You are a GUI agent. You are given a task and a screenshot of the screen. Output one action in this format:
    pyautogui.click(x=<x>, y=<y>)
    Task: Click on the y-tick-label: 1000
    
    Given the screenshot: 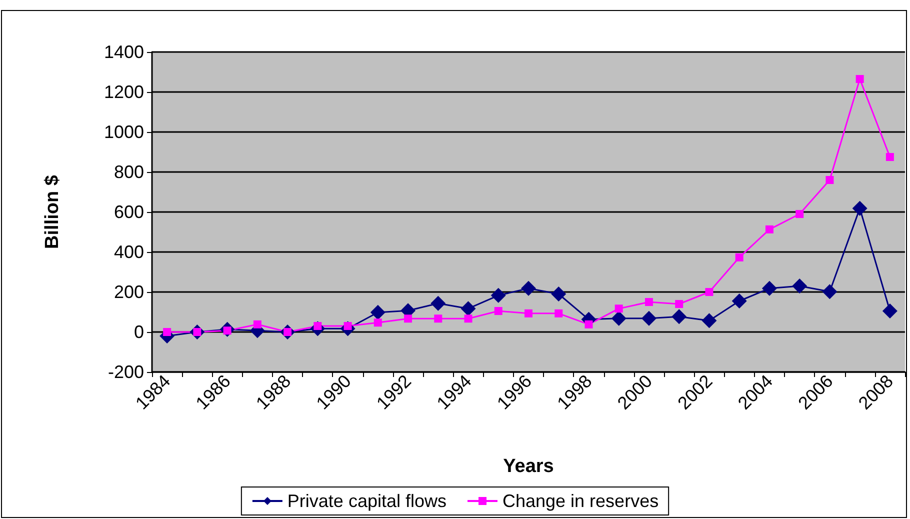 What is the action you would take?
    pyautogui.click(x=124, y=132)
    